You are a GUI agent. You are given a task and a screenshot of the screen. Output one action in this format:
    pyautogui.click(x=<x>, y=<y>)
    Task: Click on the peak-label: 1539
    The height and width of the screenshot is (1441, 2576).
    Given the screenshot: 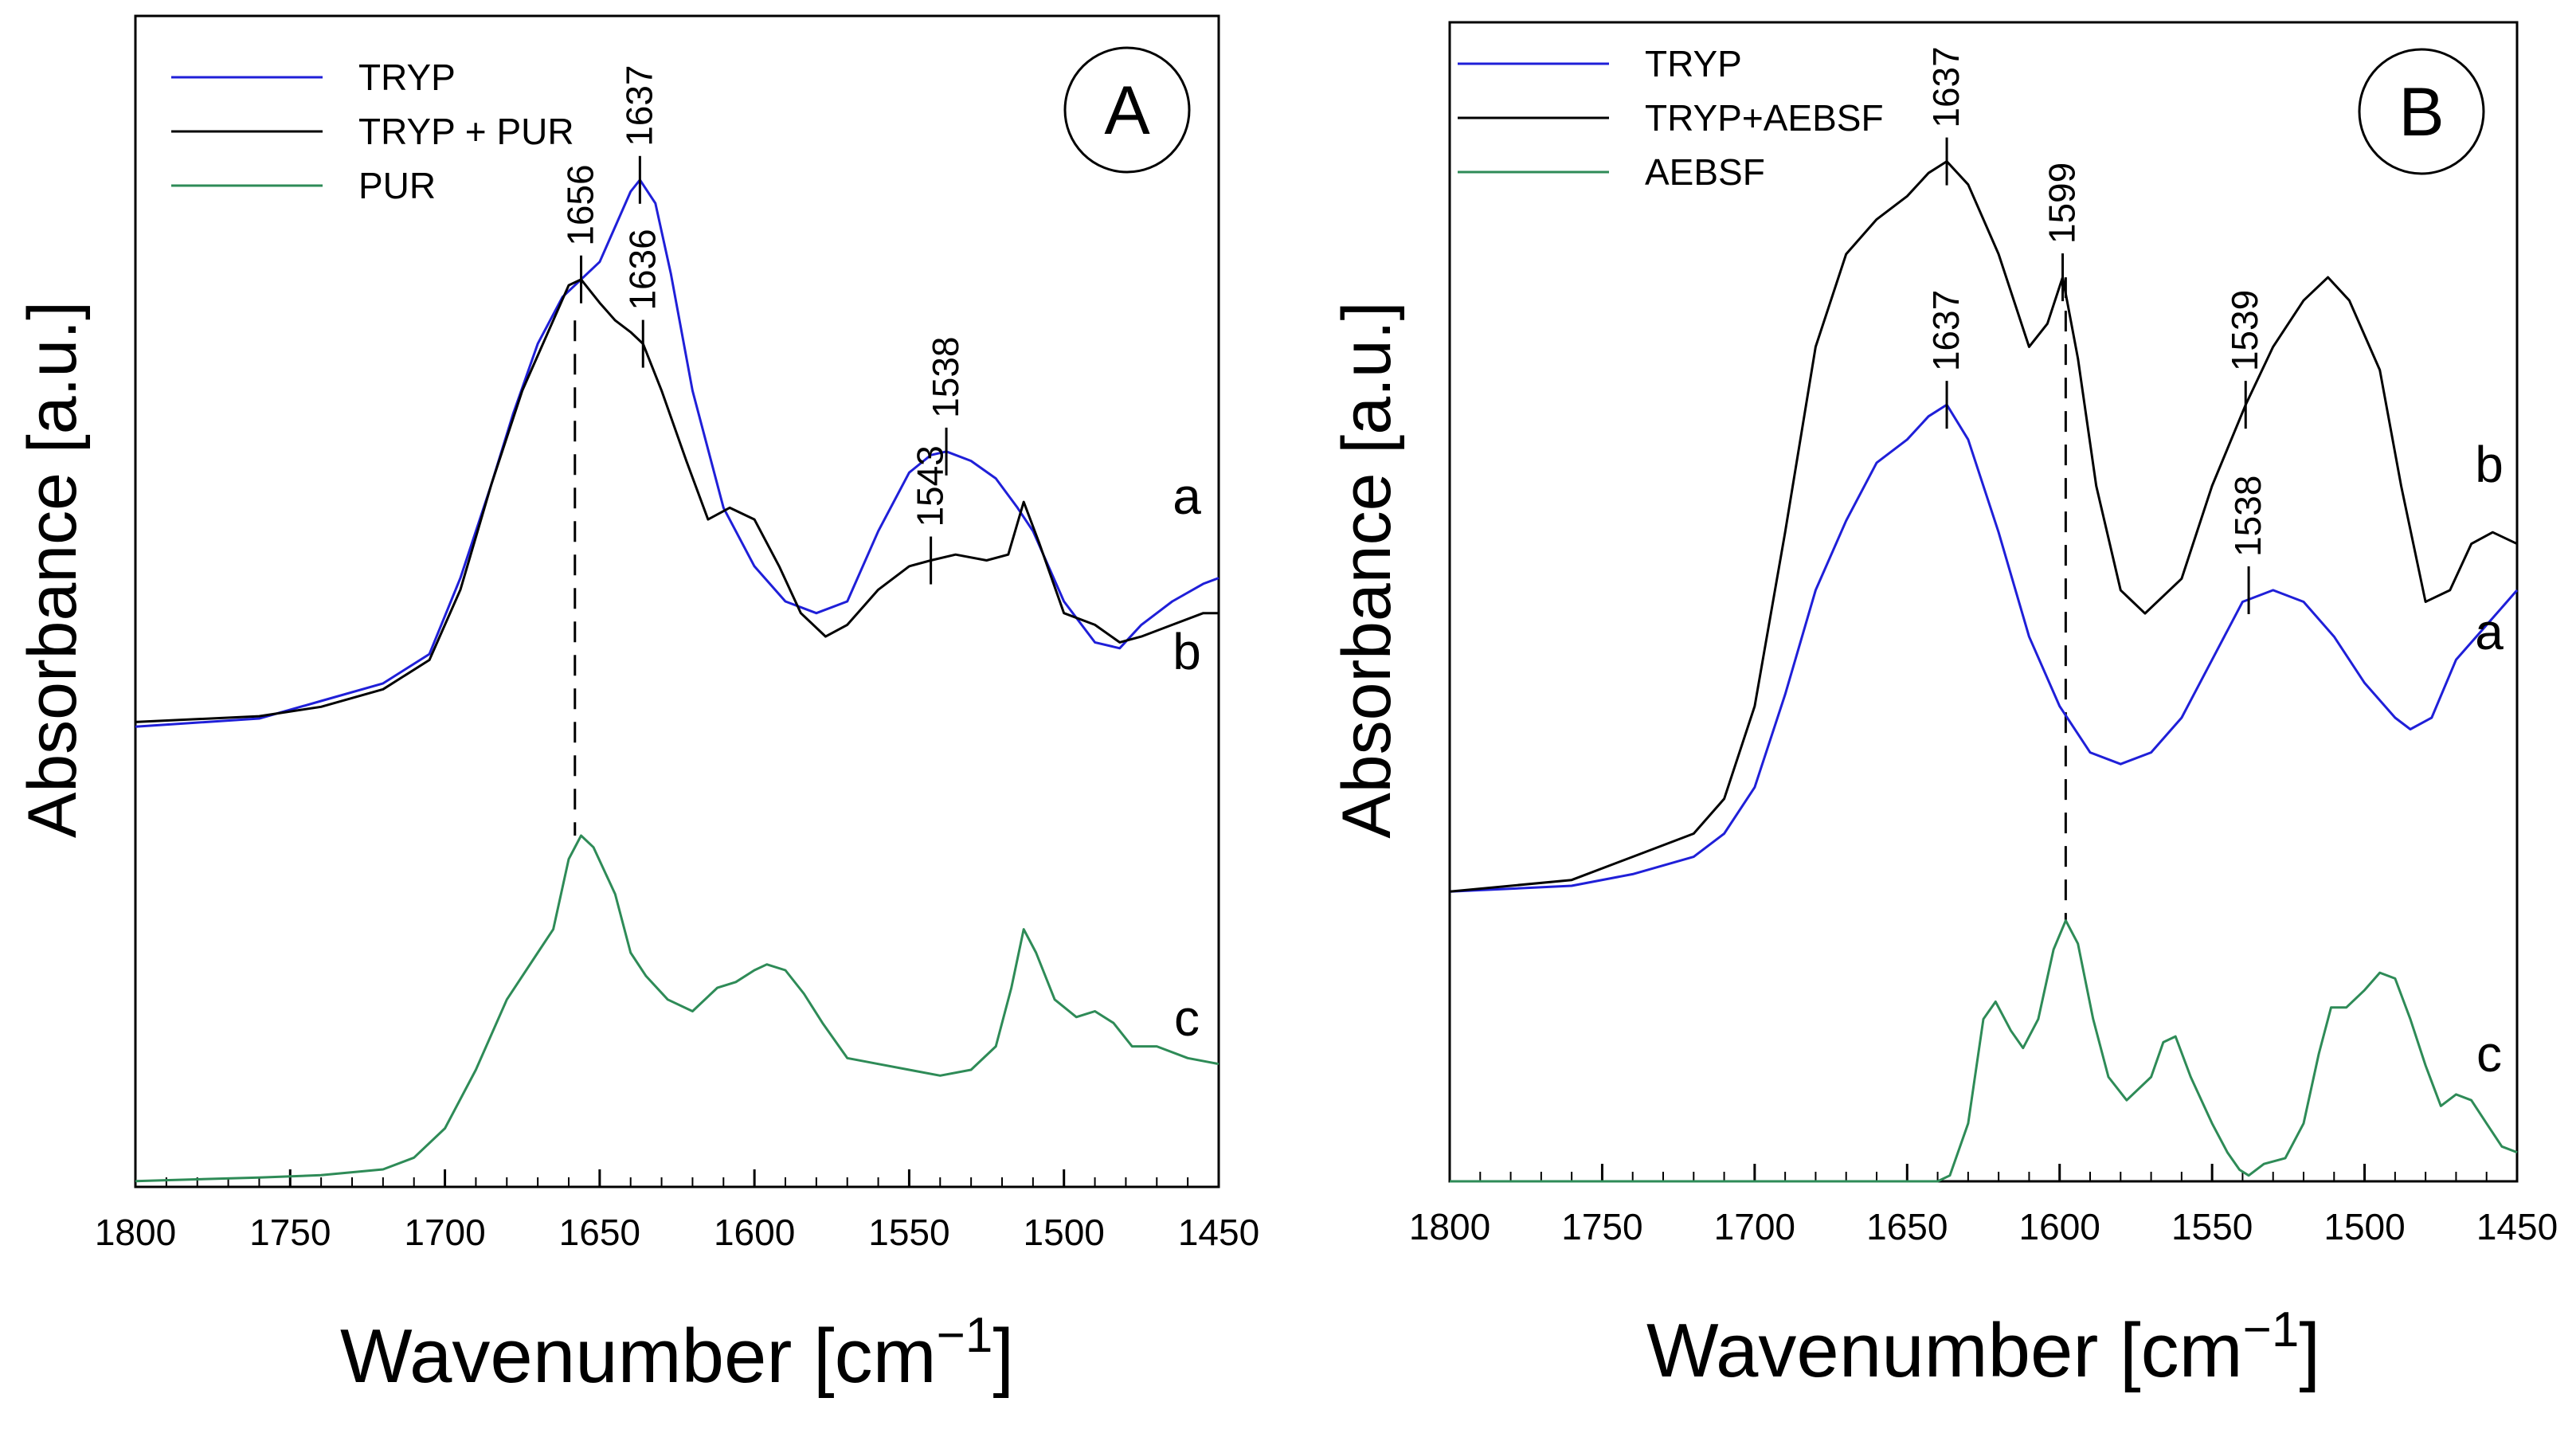 What is the action you would take?
    pyautogui.click(x=2244, y=330)
    